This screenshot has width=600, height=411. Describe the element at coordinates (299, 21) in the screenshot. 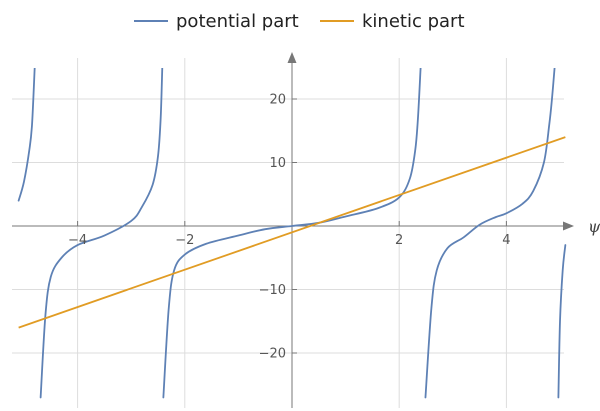

I see `legend: potential part kinetic part` at that location.